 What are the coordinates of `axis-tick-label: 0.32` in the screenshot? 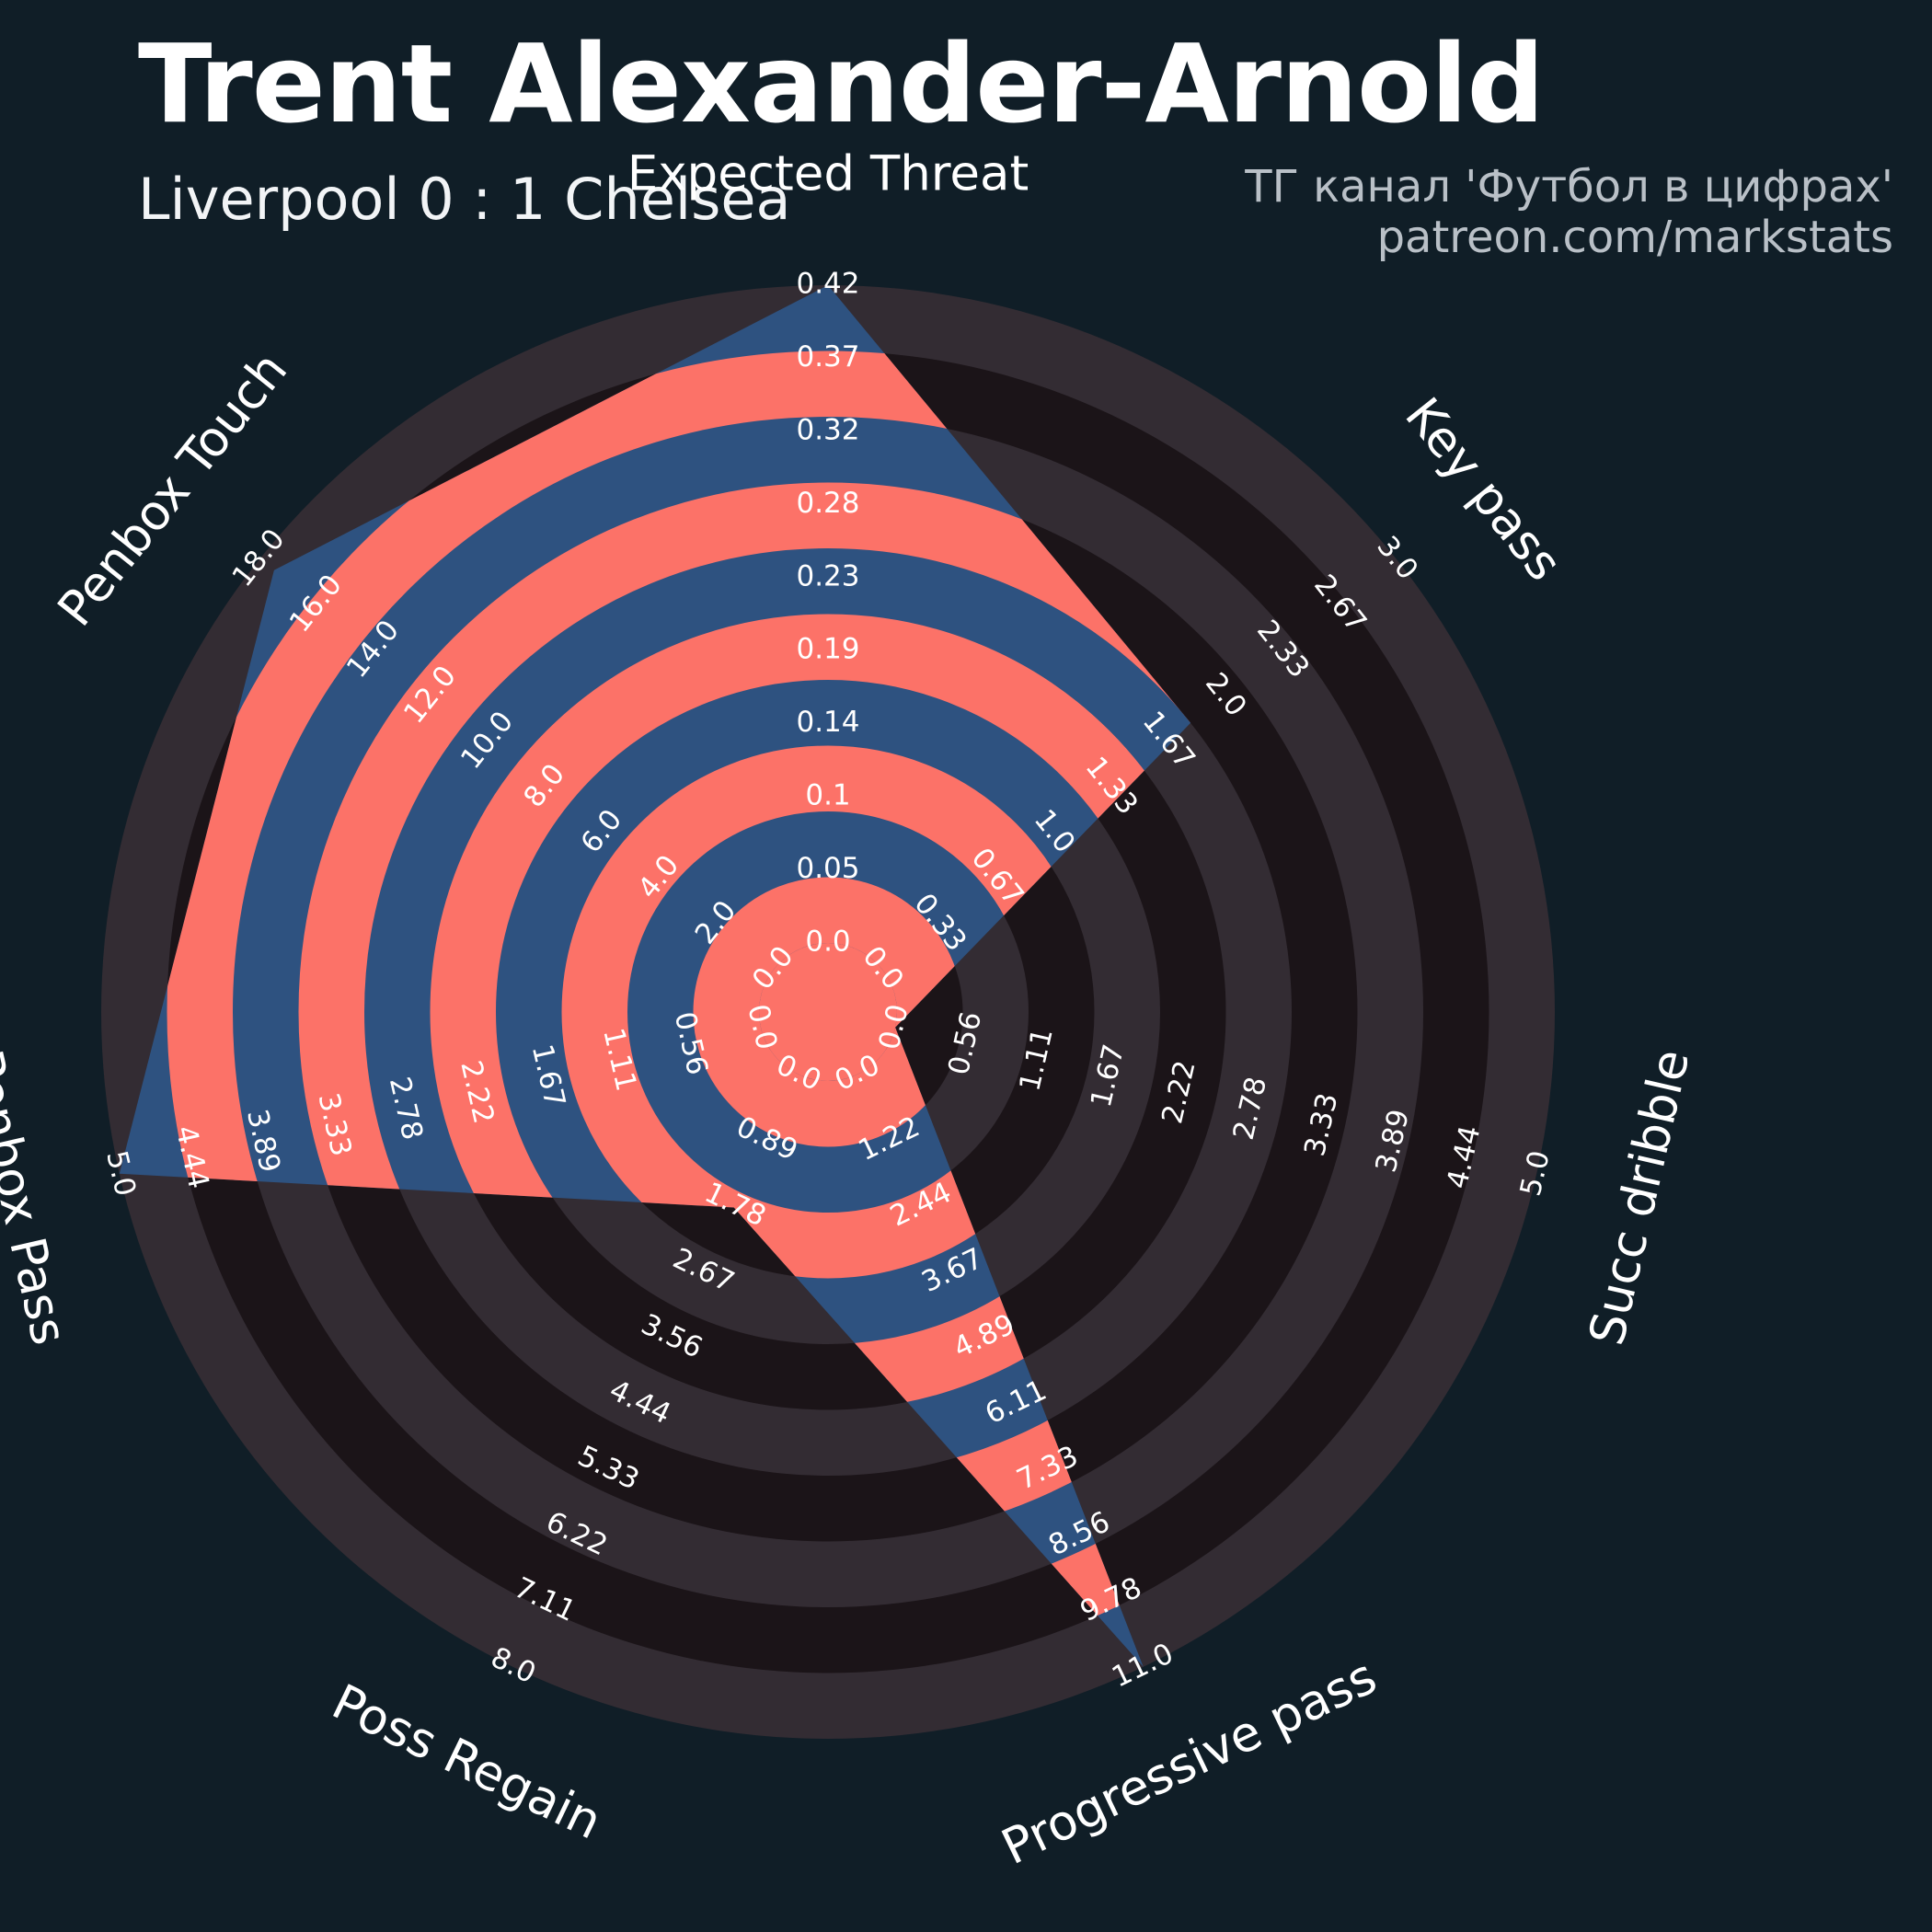 It's located at (827, 429).